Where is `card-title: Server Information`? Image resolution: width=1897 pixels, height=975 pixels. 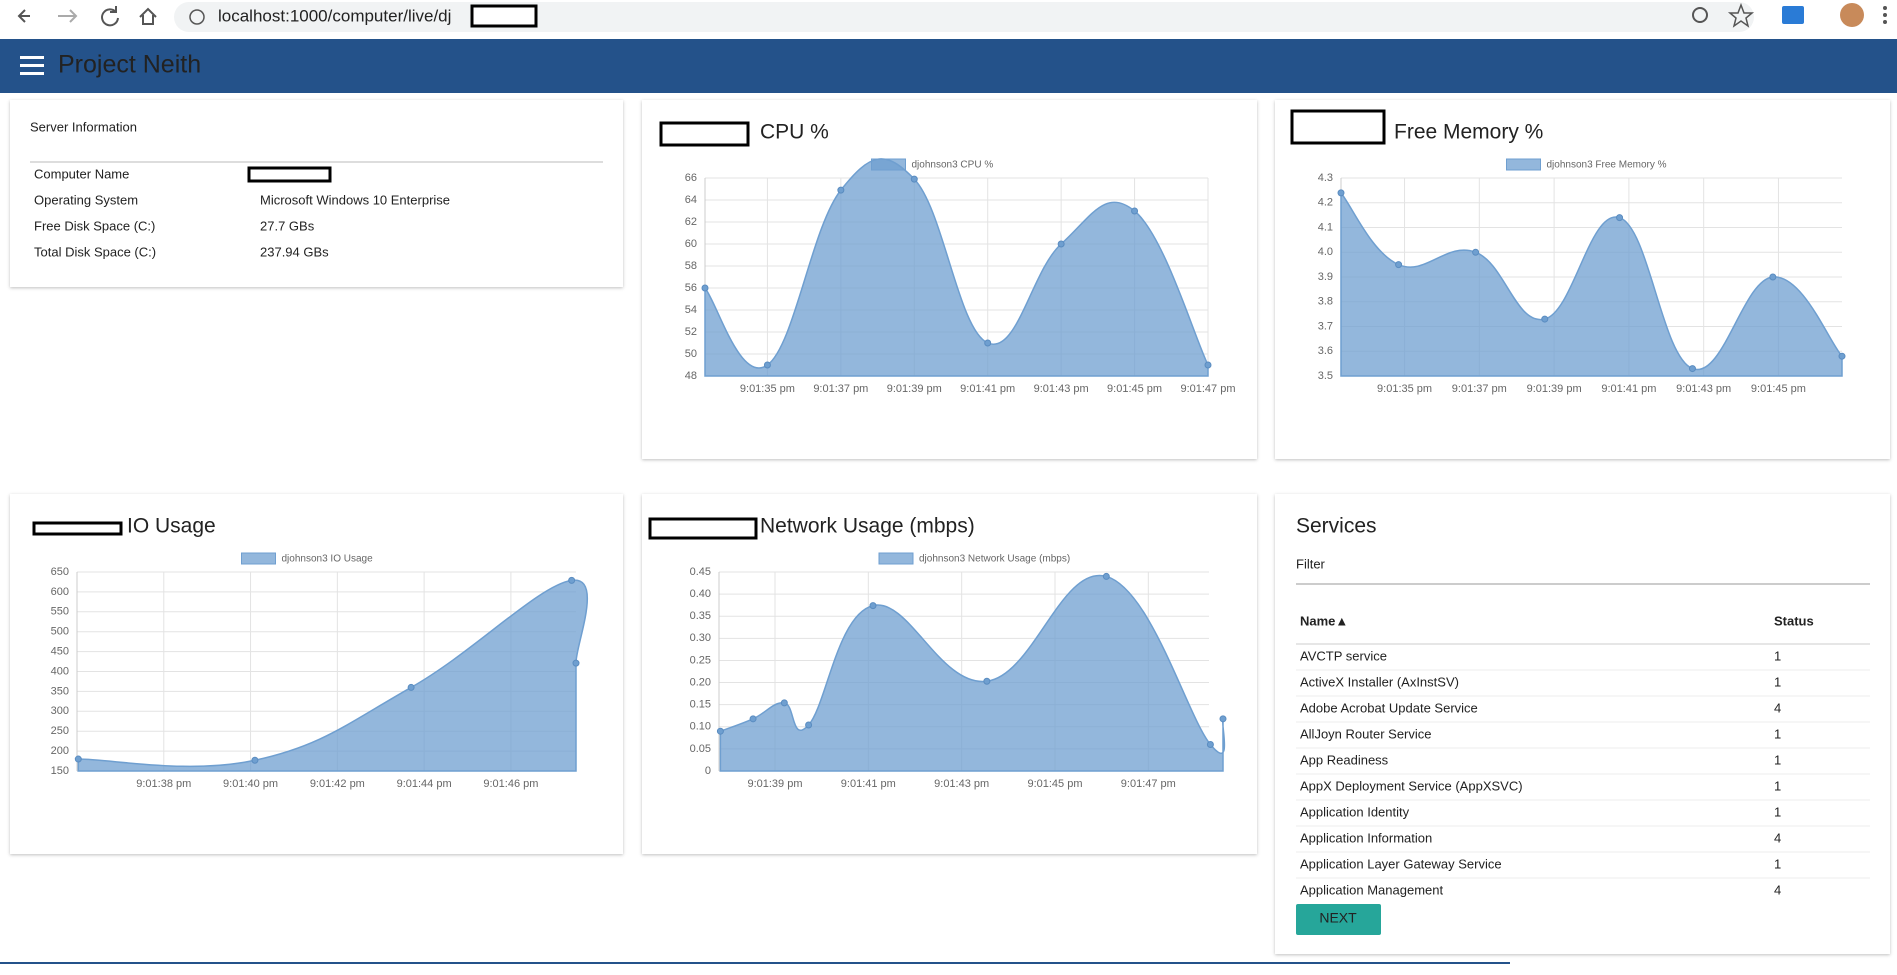 card-title: Server Information is located at coordinates (83, 126).